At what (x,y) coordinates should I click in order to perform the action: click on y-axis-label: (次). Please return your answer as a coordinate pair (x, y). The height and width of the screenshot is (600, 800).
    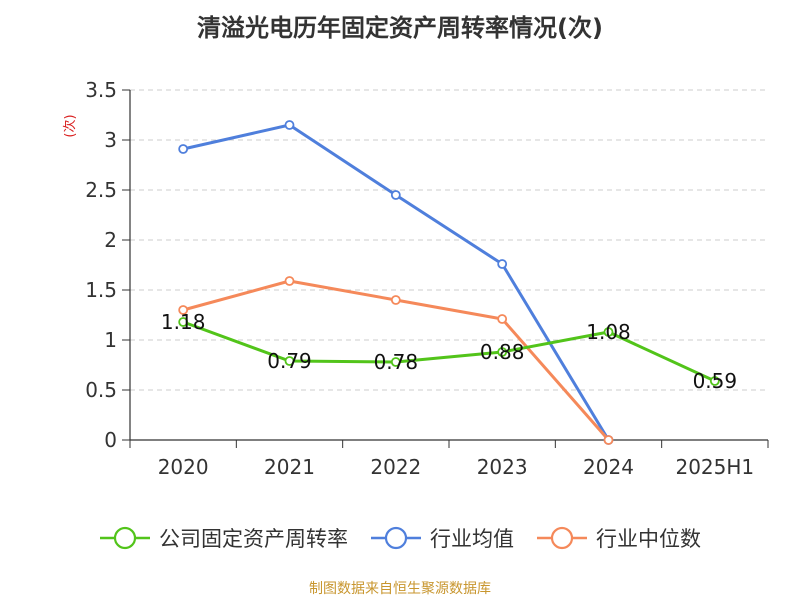
    Looking at the image, I should click on (70, 125).